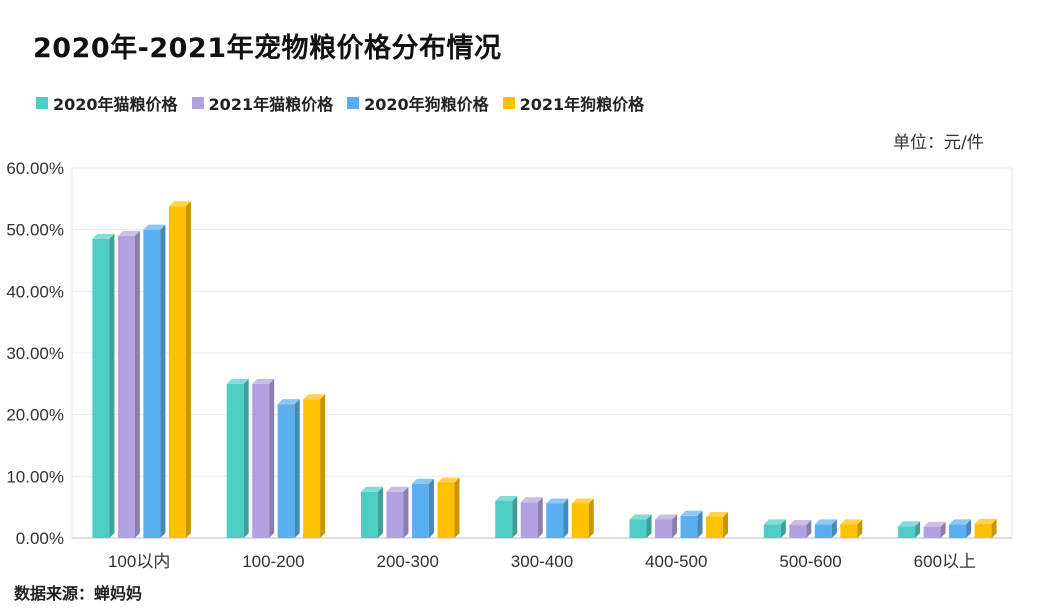  What do you see at coordinates (40, 538) in the screenshot?
I see `y-tick-label: 0.00%` at bounding box center [40, 538].